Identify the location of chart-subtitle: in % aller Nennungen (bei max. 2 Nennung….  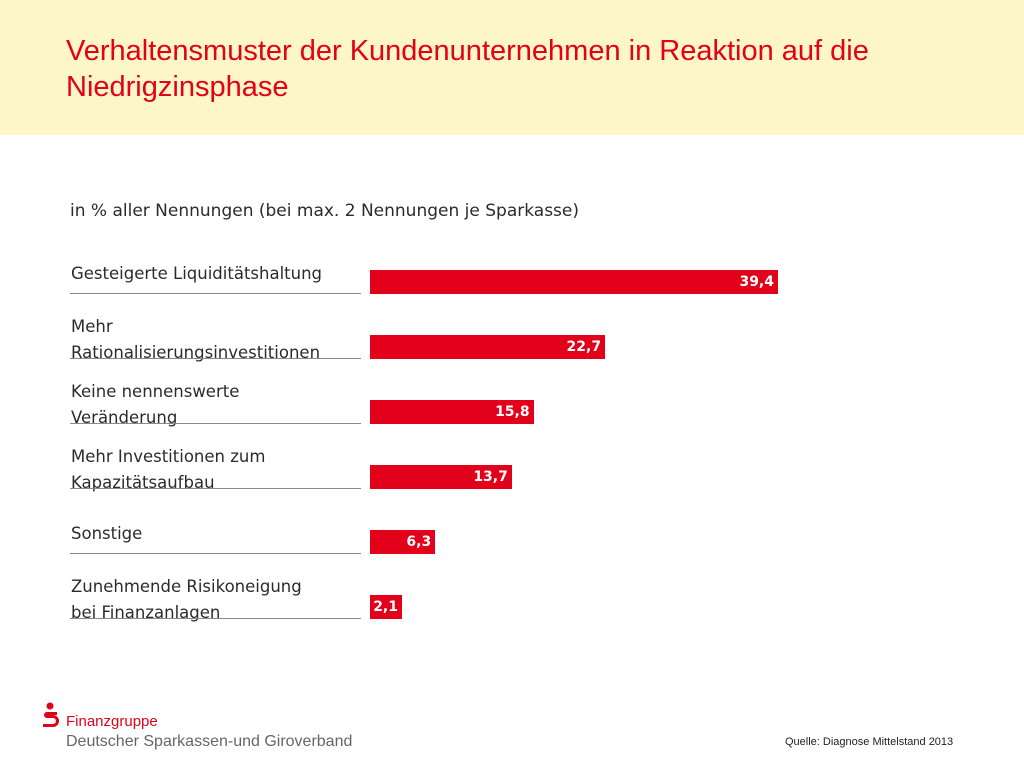
(324, 211).